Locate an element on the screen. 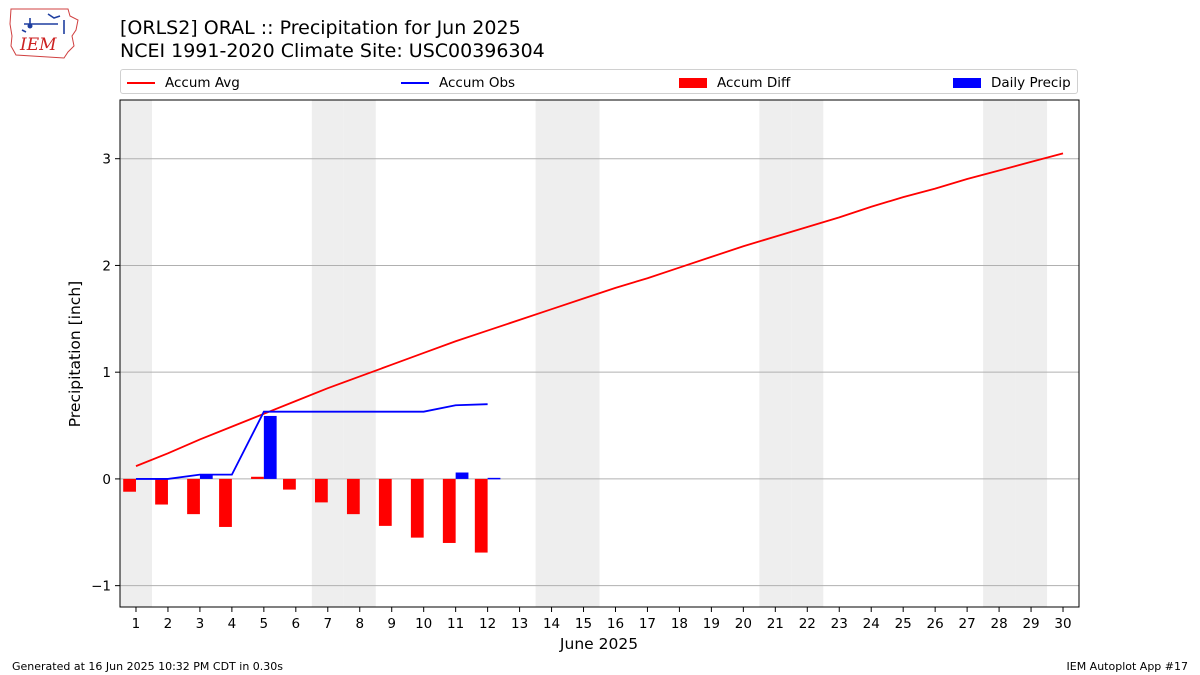 This screenshot has width=1200, height=675. legend-item-accum-diff: Accum Diff is located at coordinates (734, 82).